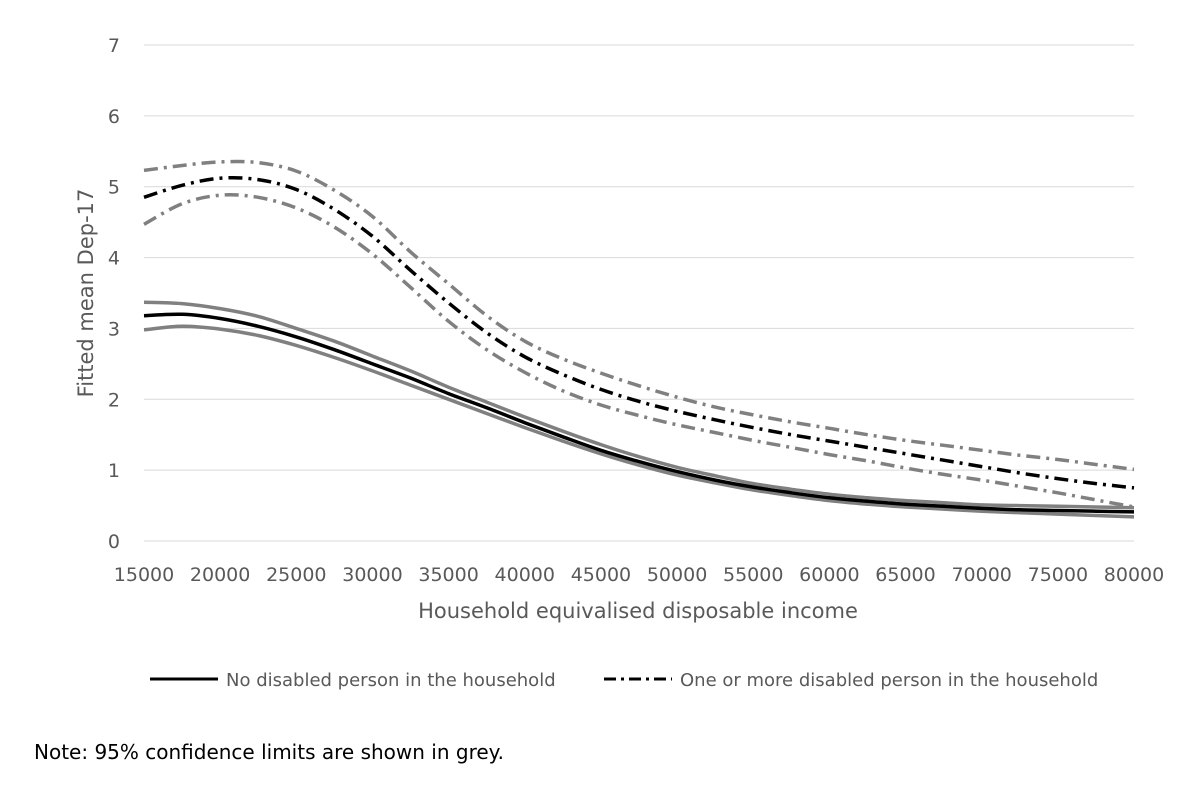 This screenshot has width=1184, height=802. Describe the element at coordinates (1134, 575) in the screenshot. I see `x-tick-label: 80000` at that location.